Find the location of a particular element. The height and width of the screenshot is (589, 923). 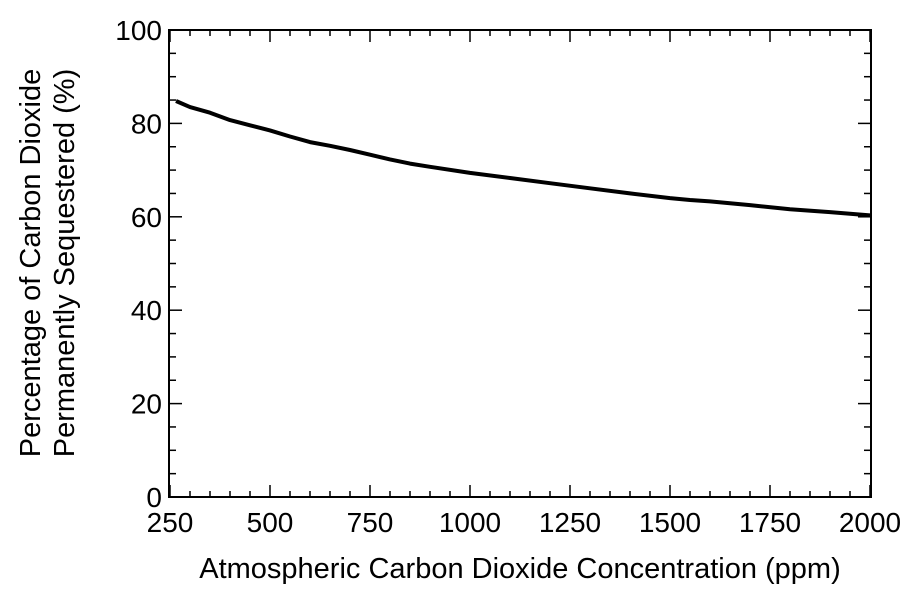

x-tick-labels: 250 500 750 1000 1250 1500 1750 2000 is located at coordinates (524, 522).